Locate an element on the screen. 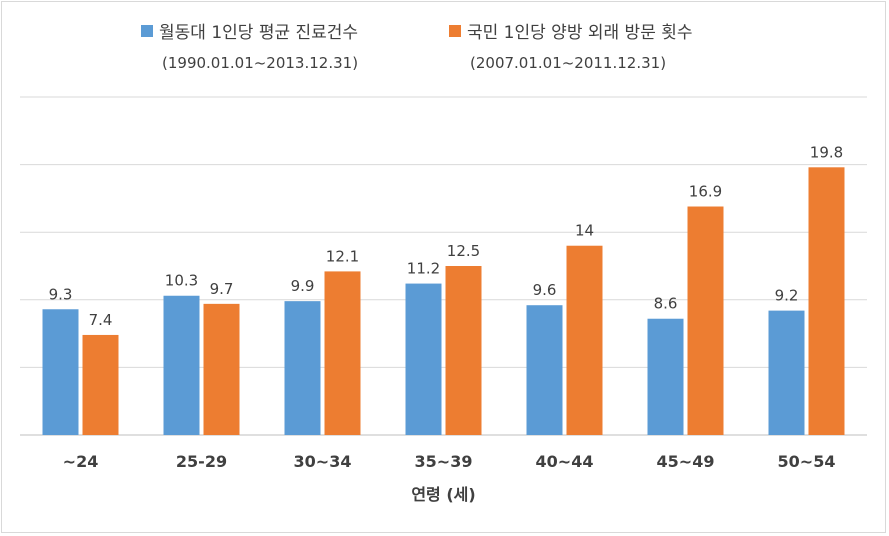  legend-label-series-2: 국민 1인당 양방 외래 방문 횟수 is located at coordinates (580, 33).